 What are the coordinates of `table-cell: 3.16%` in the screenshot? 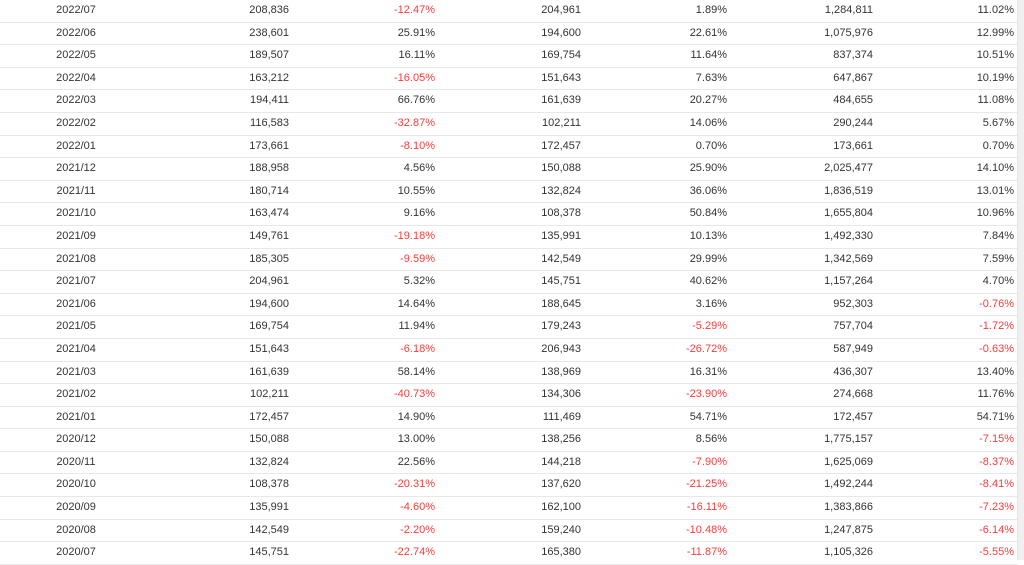 It's located at (711, 303).